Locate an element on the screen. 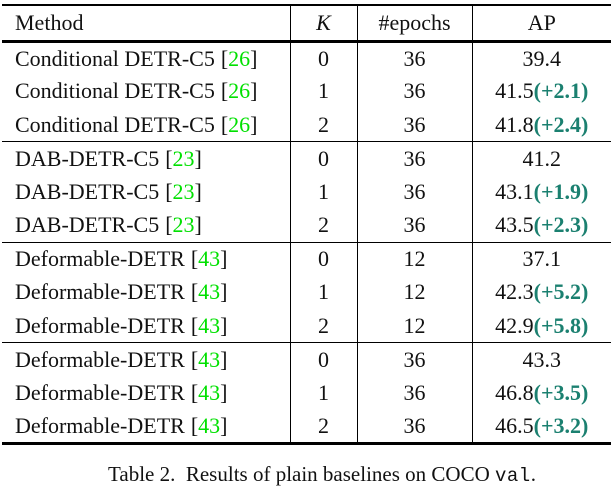  table-row: Deformable-DETR [43] 2 36 46.5(+3.2) is located at coordinates (306, 426).